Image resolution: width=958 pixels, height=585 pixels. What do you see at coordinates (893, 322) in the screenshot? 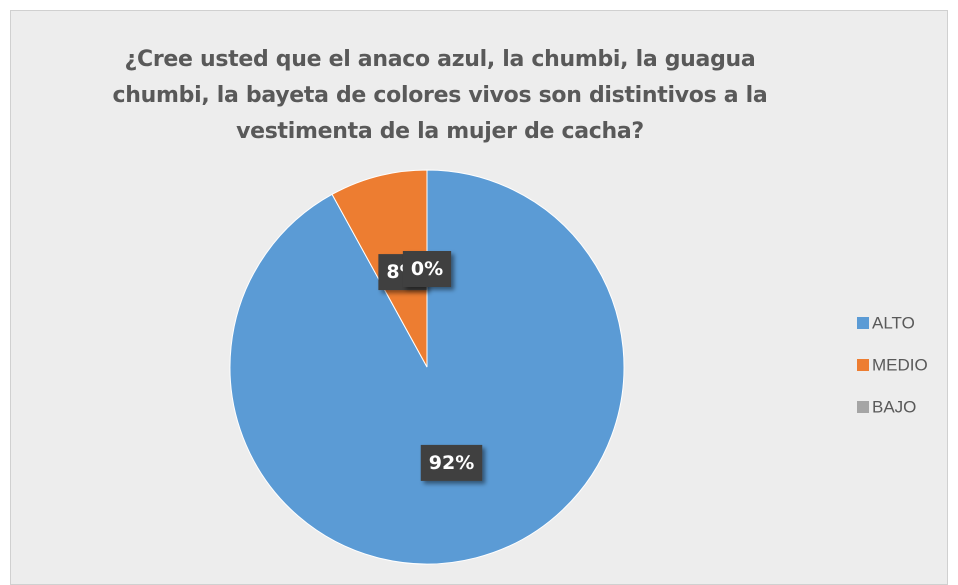
I see `legend-label: ALTO` at bounding box center [893, 322].